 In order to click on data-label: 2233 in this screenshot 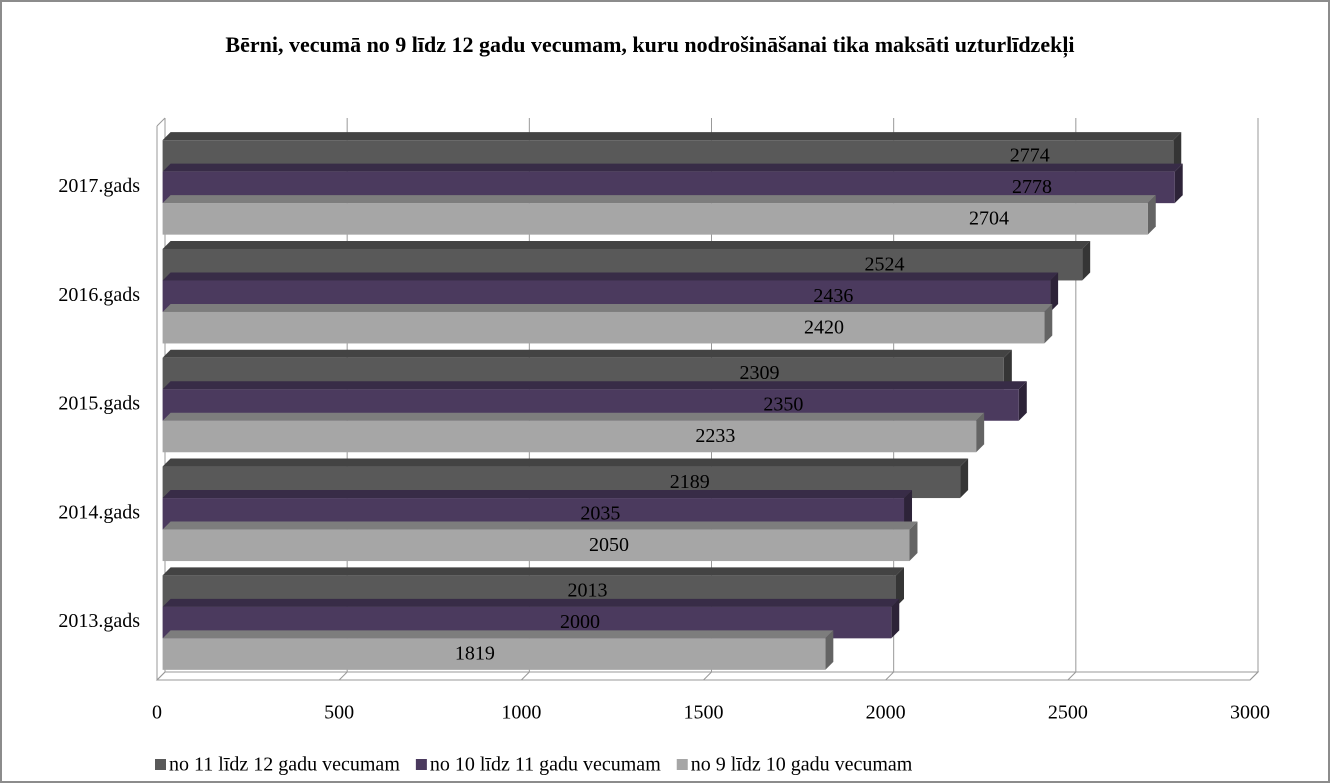, I will do `click(715, 436)`.